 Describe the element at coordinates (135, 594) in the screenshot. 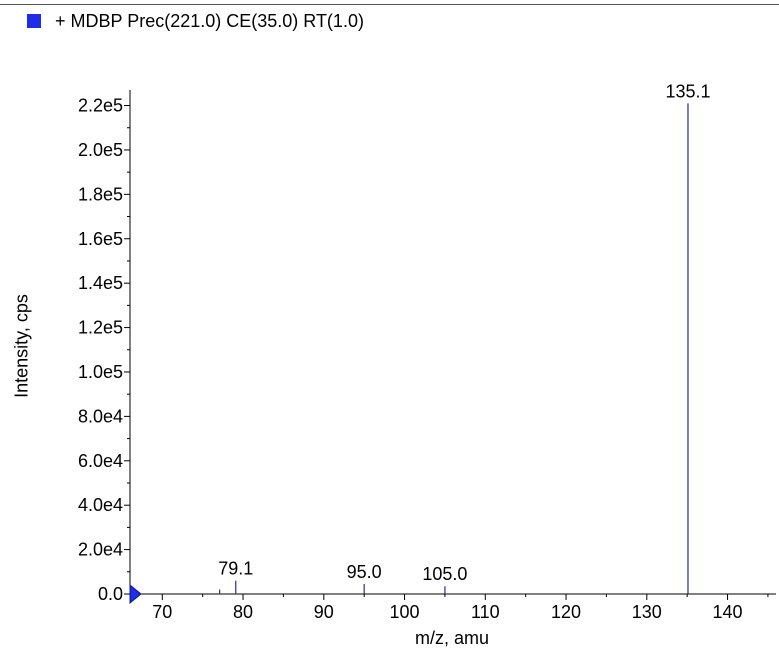

I see `origin-marker` at that location.